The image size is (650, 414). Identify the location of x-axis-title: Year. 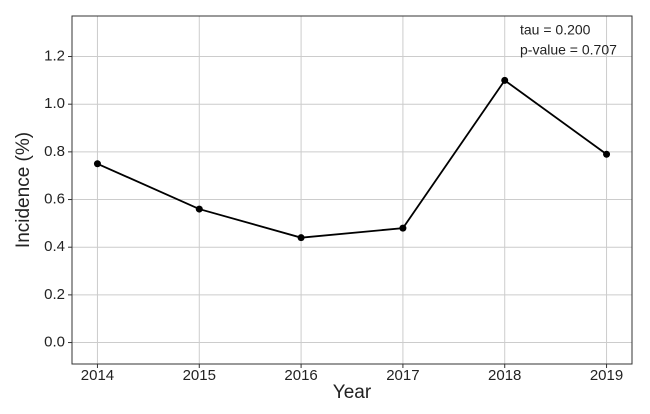
(352, 392).